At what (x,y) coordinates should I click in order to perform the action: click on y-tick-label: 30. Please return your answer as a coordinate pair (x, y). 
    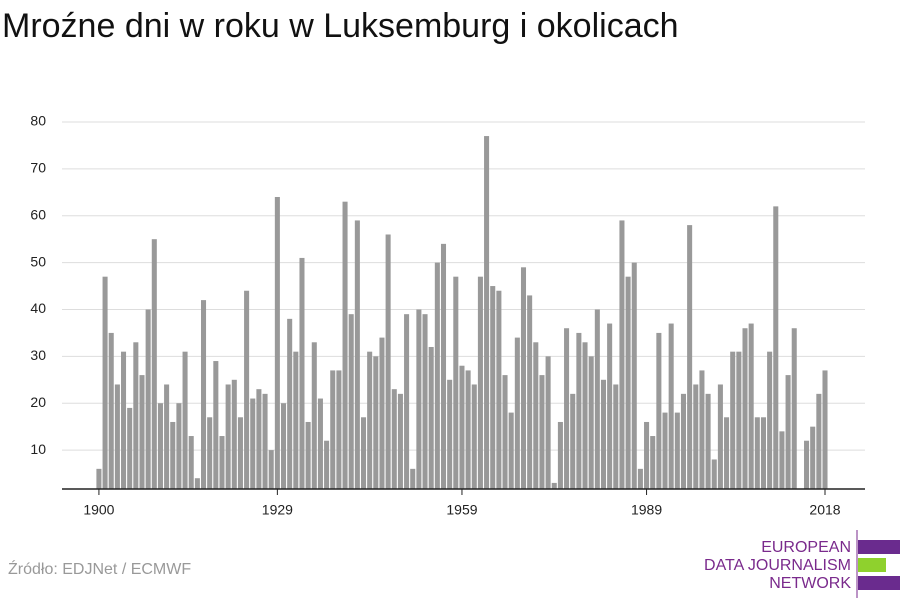
    Looking at the image, I should click on (38, 355).